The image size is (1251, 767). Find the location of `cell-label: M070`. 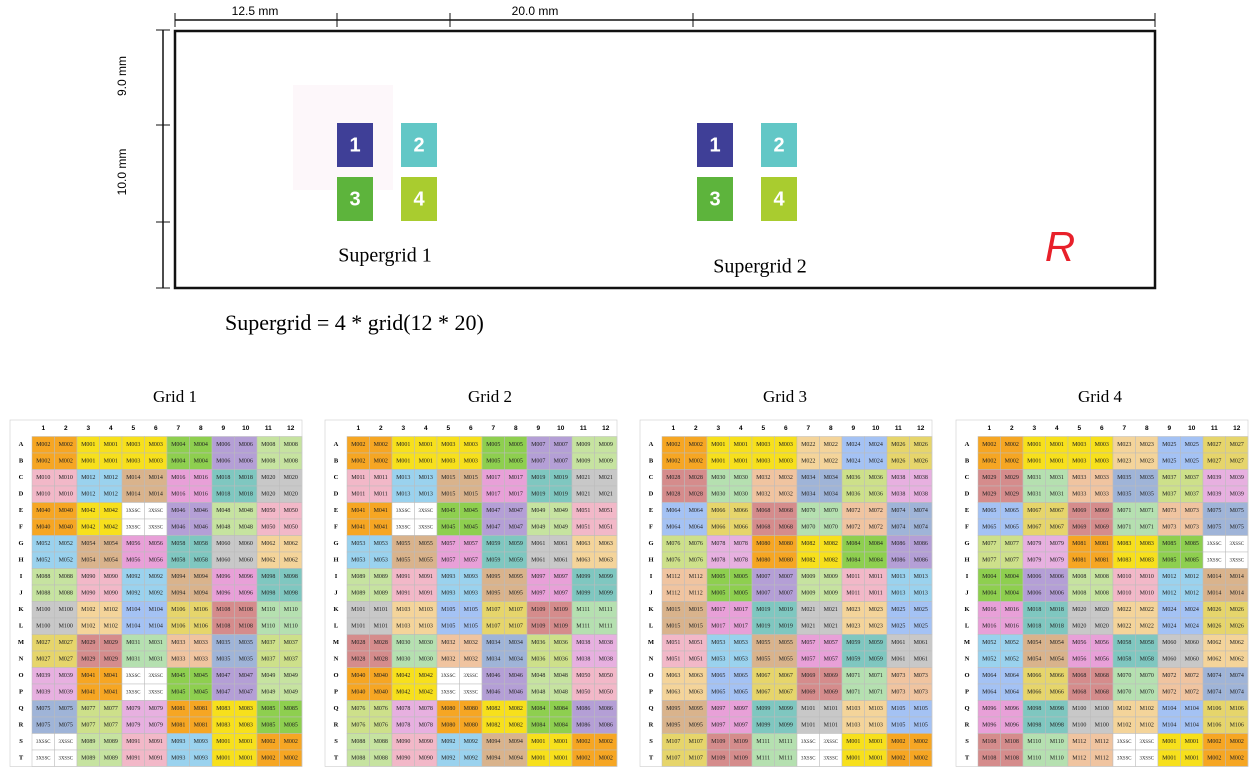

cell-label: M070 is located at coordinates (808, 528).